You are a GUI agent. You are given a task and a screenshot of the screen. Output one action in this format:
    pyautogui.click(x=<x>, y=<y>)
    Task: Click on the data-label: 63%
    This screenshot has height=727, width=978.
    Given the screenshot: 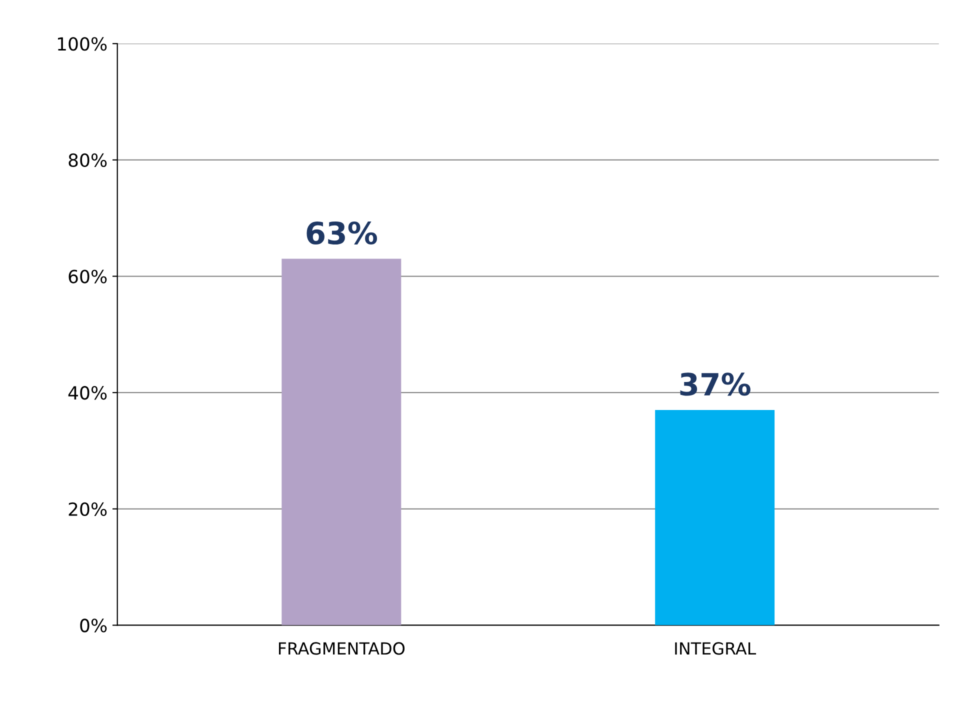 What is the action you would take?
    pyautogui.click(x=342, y=233)
    